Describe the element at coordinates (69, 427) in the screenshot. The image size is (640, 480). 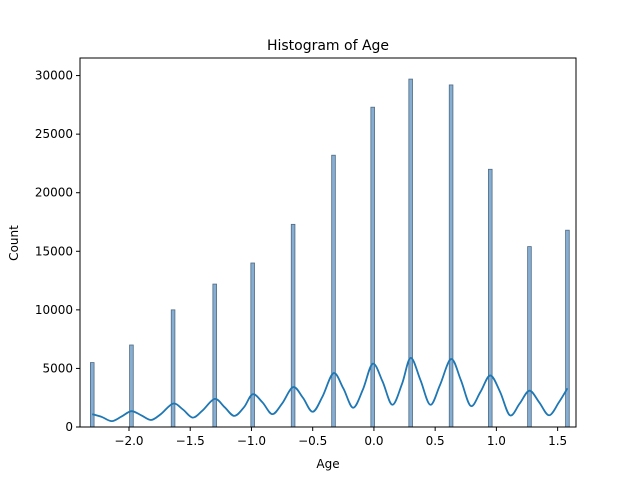
I see `y-tick-label: 0` at that location.